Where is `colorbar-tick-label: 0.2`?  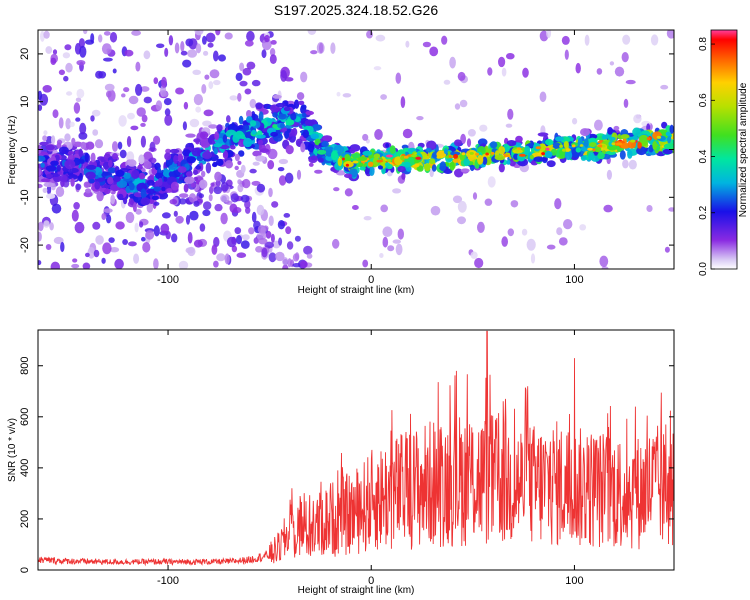
colorbar-tick-label: 0.2 is located at coordinates (703, 212).